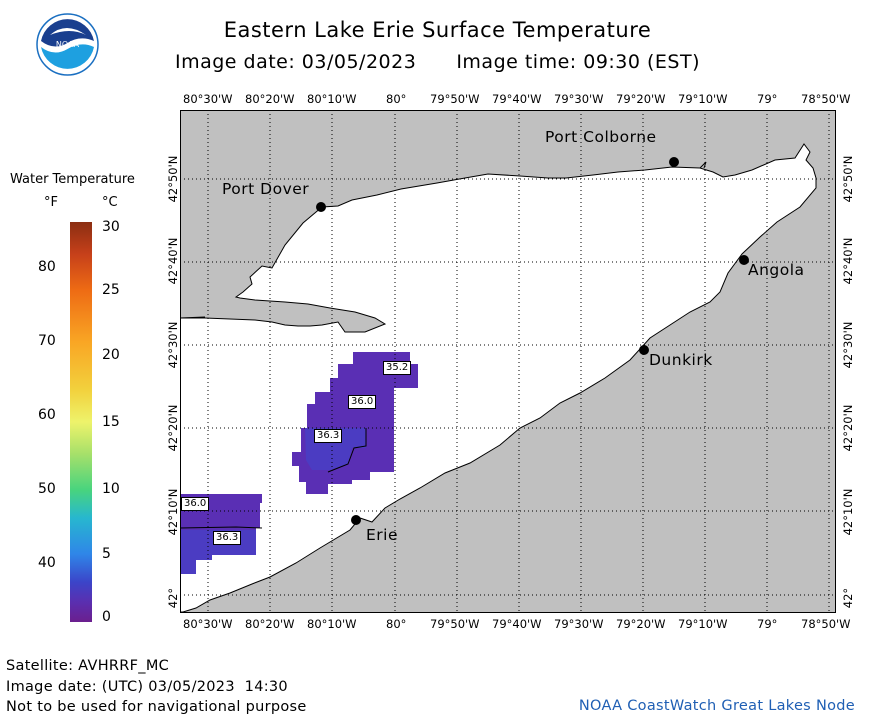 Image resolution: width=875 pixels, height=724 pixels. Describe the element at coordinates (517, 99) in the screenshot. I see `lon-tick-top-5: 79°40'W` at that location.